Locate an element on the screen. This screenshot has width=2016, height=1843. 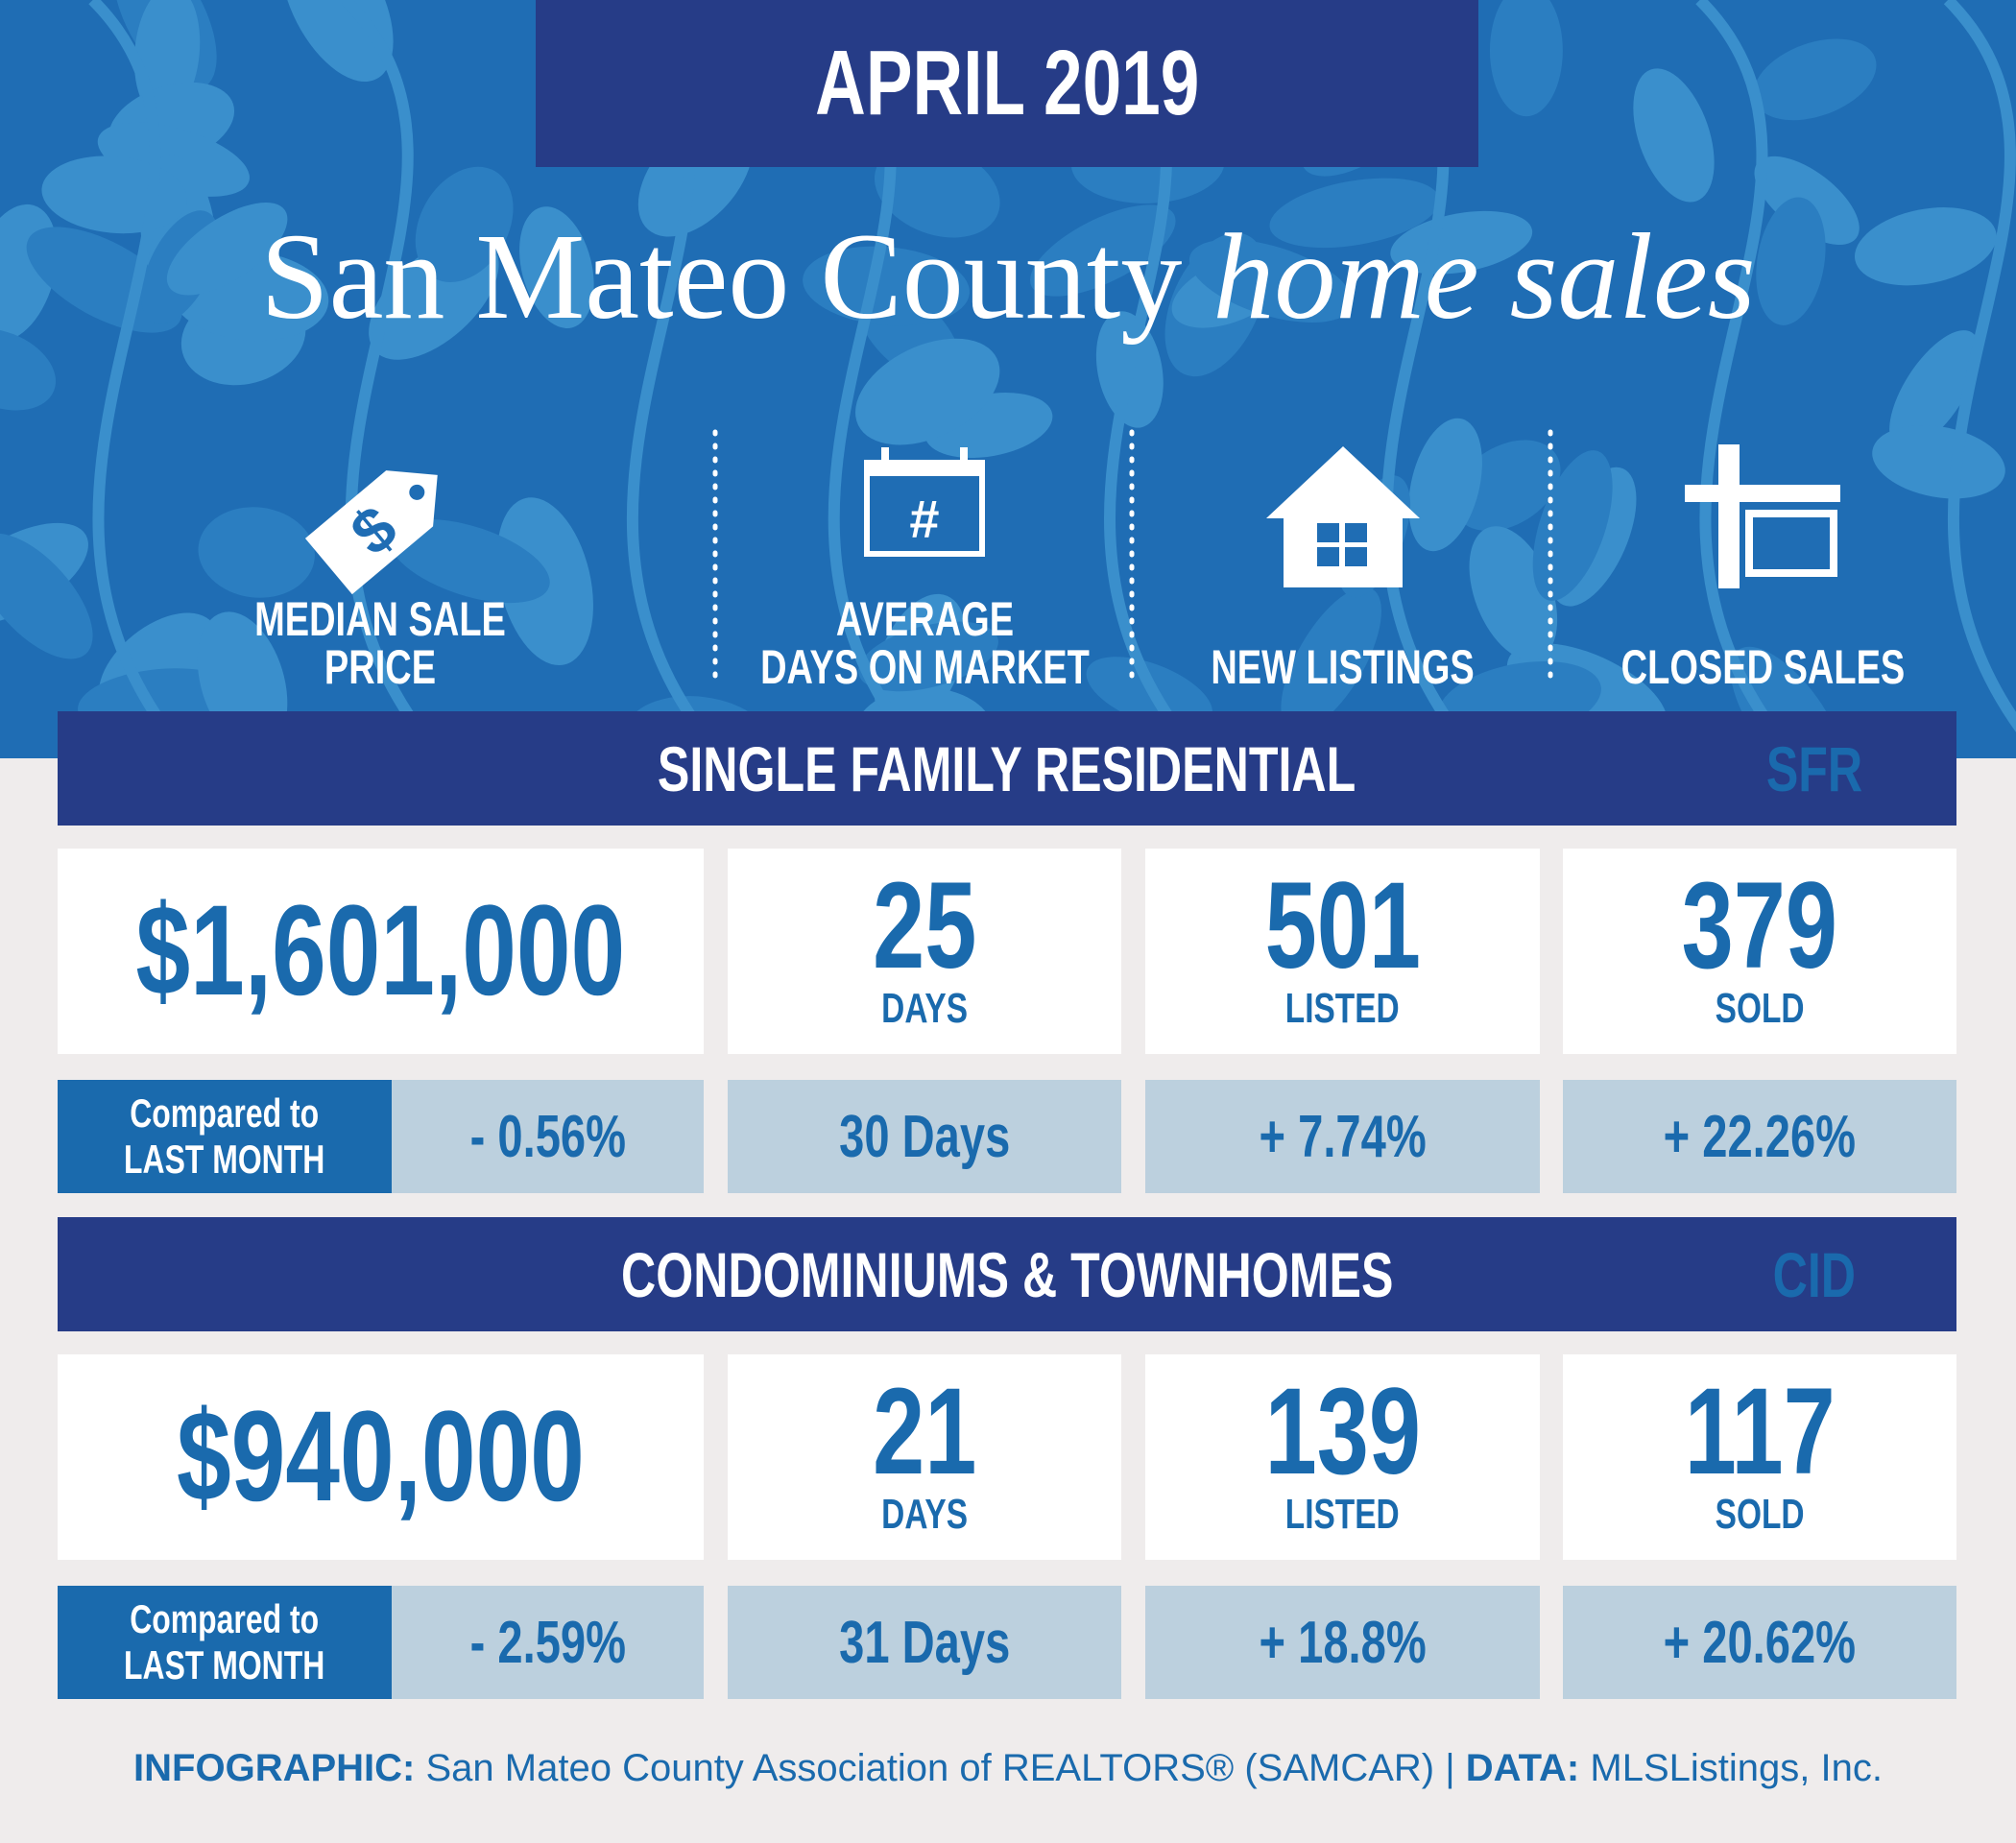
date: APRIL 2019 is located at coordinates (1007, 83).